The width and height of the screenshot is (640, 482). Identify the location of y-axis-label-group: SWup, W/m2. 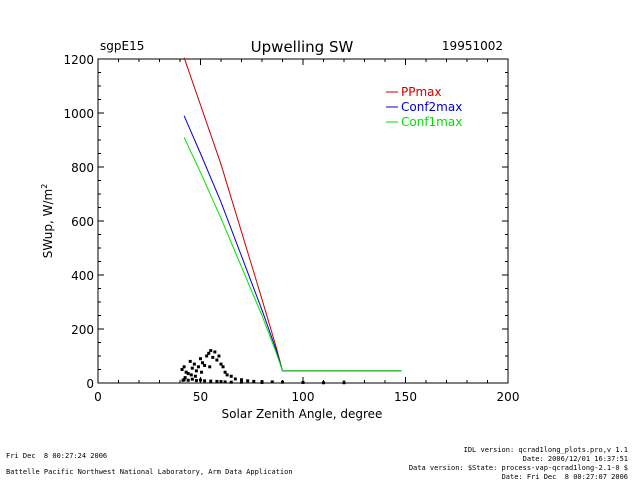
(47, 221).